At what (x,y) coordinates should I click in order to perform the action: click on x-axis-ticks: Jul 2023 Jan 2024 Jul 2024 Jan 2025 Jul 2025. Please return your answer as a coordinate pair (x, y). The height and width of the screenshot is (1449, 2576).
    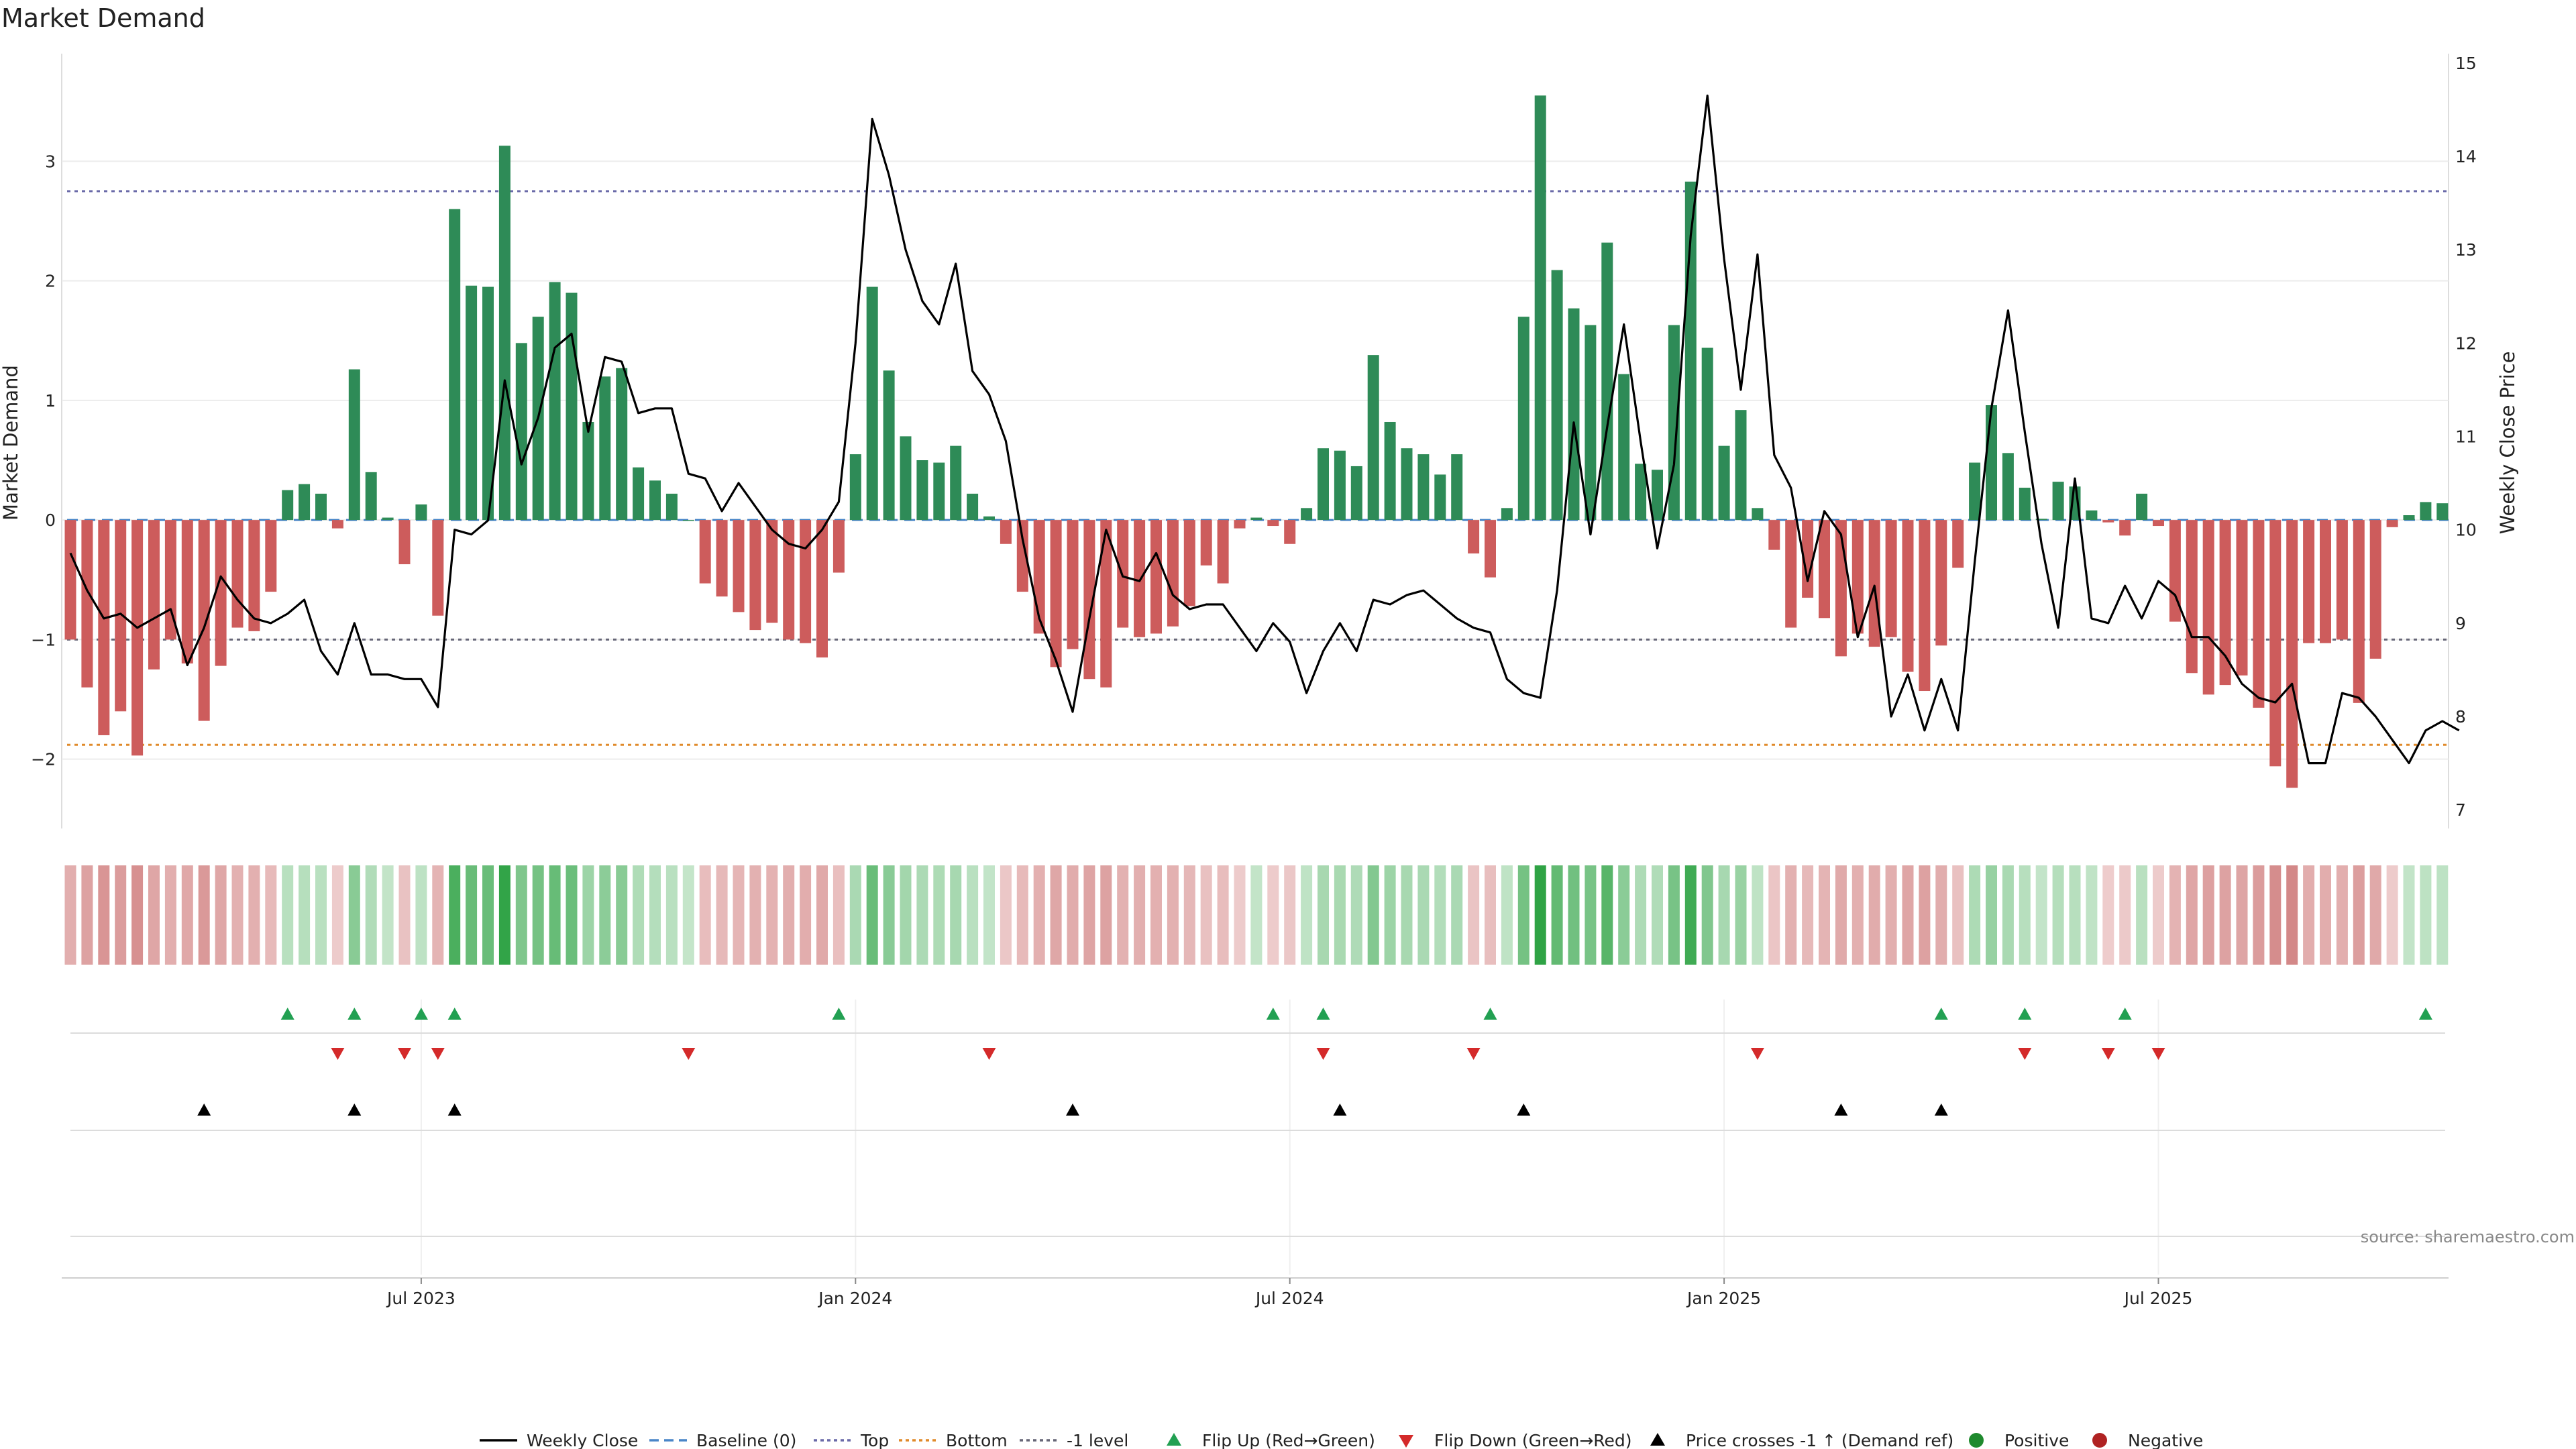
    Looking at the image, I should click on (1289, 1293).